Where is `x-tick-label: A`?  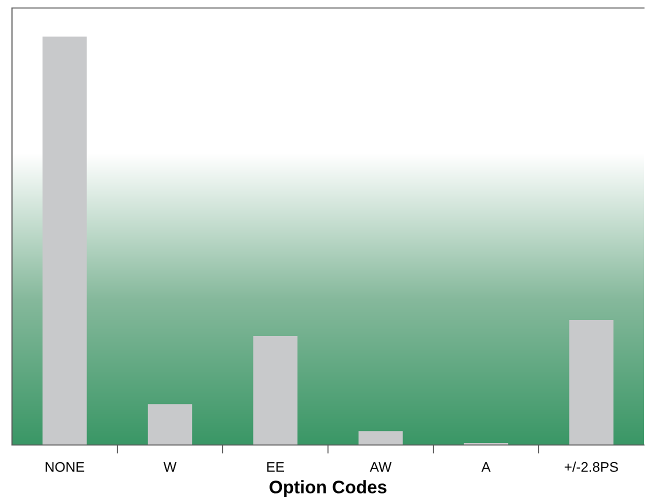 x-tick-label: A is located at coordinates (486, 467).